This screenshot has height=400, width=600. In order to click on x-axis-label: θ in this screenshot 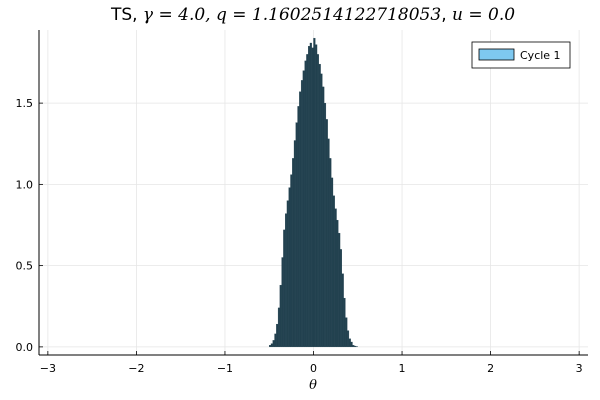, I will do `click(313, 385)`.